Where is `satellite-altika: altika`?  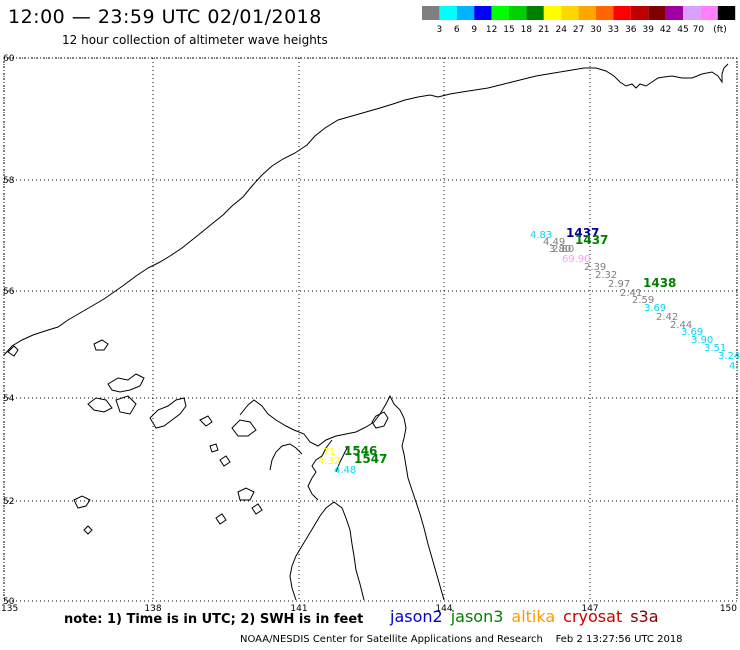 satellite-altika: altika is located at coordinates (533, 616).